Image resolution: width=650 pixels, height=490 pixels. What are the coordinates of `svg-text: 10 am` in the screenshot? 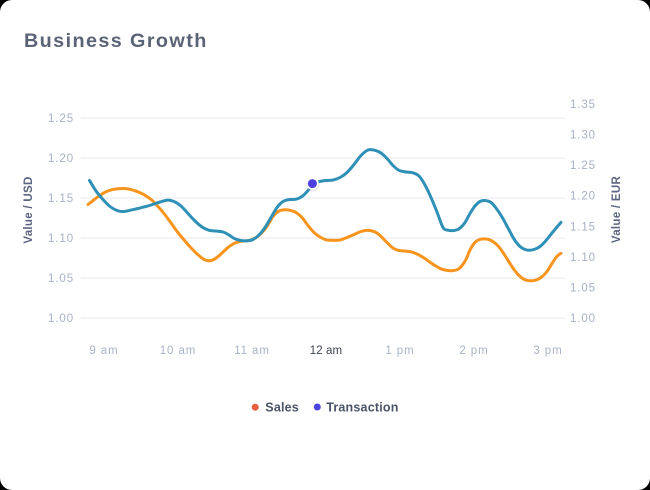 It's located at (178, 351).